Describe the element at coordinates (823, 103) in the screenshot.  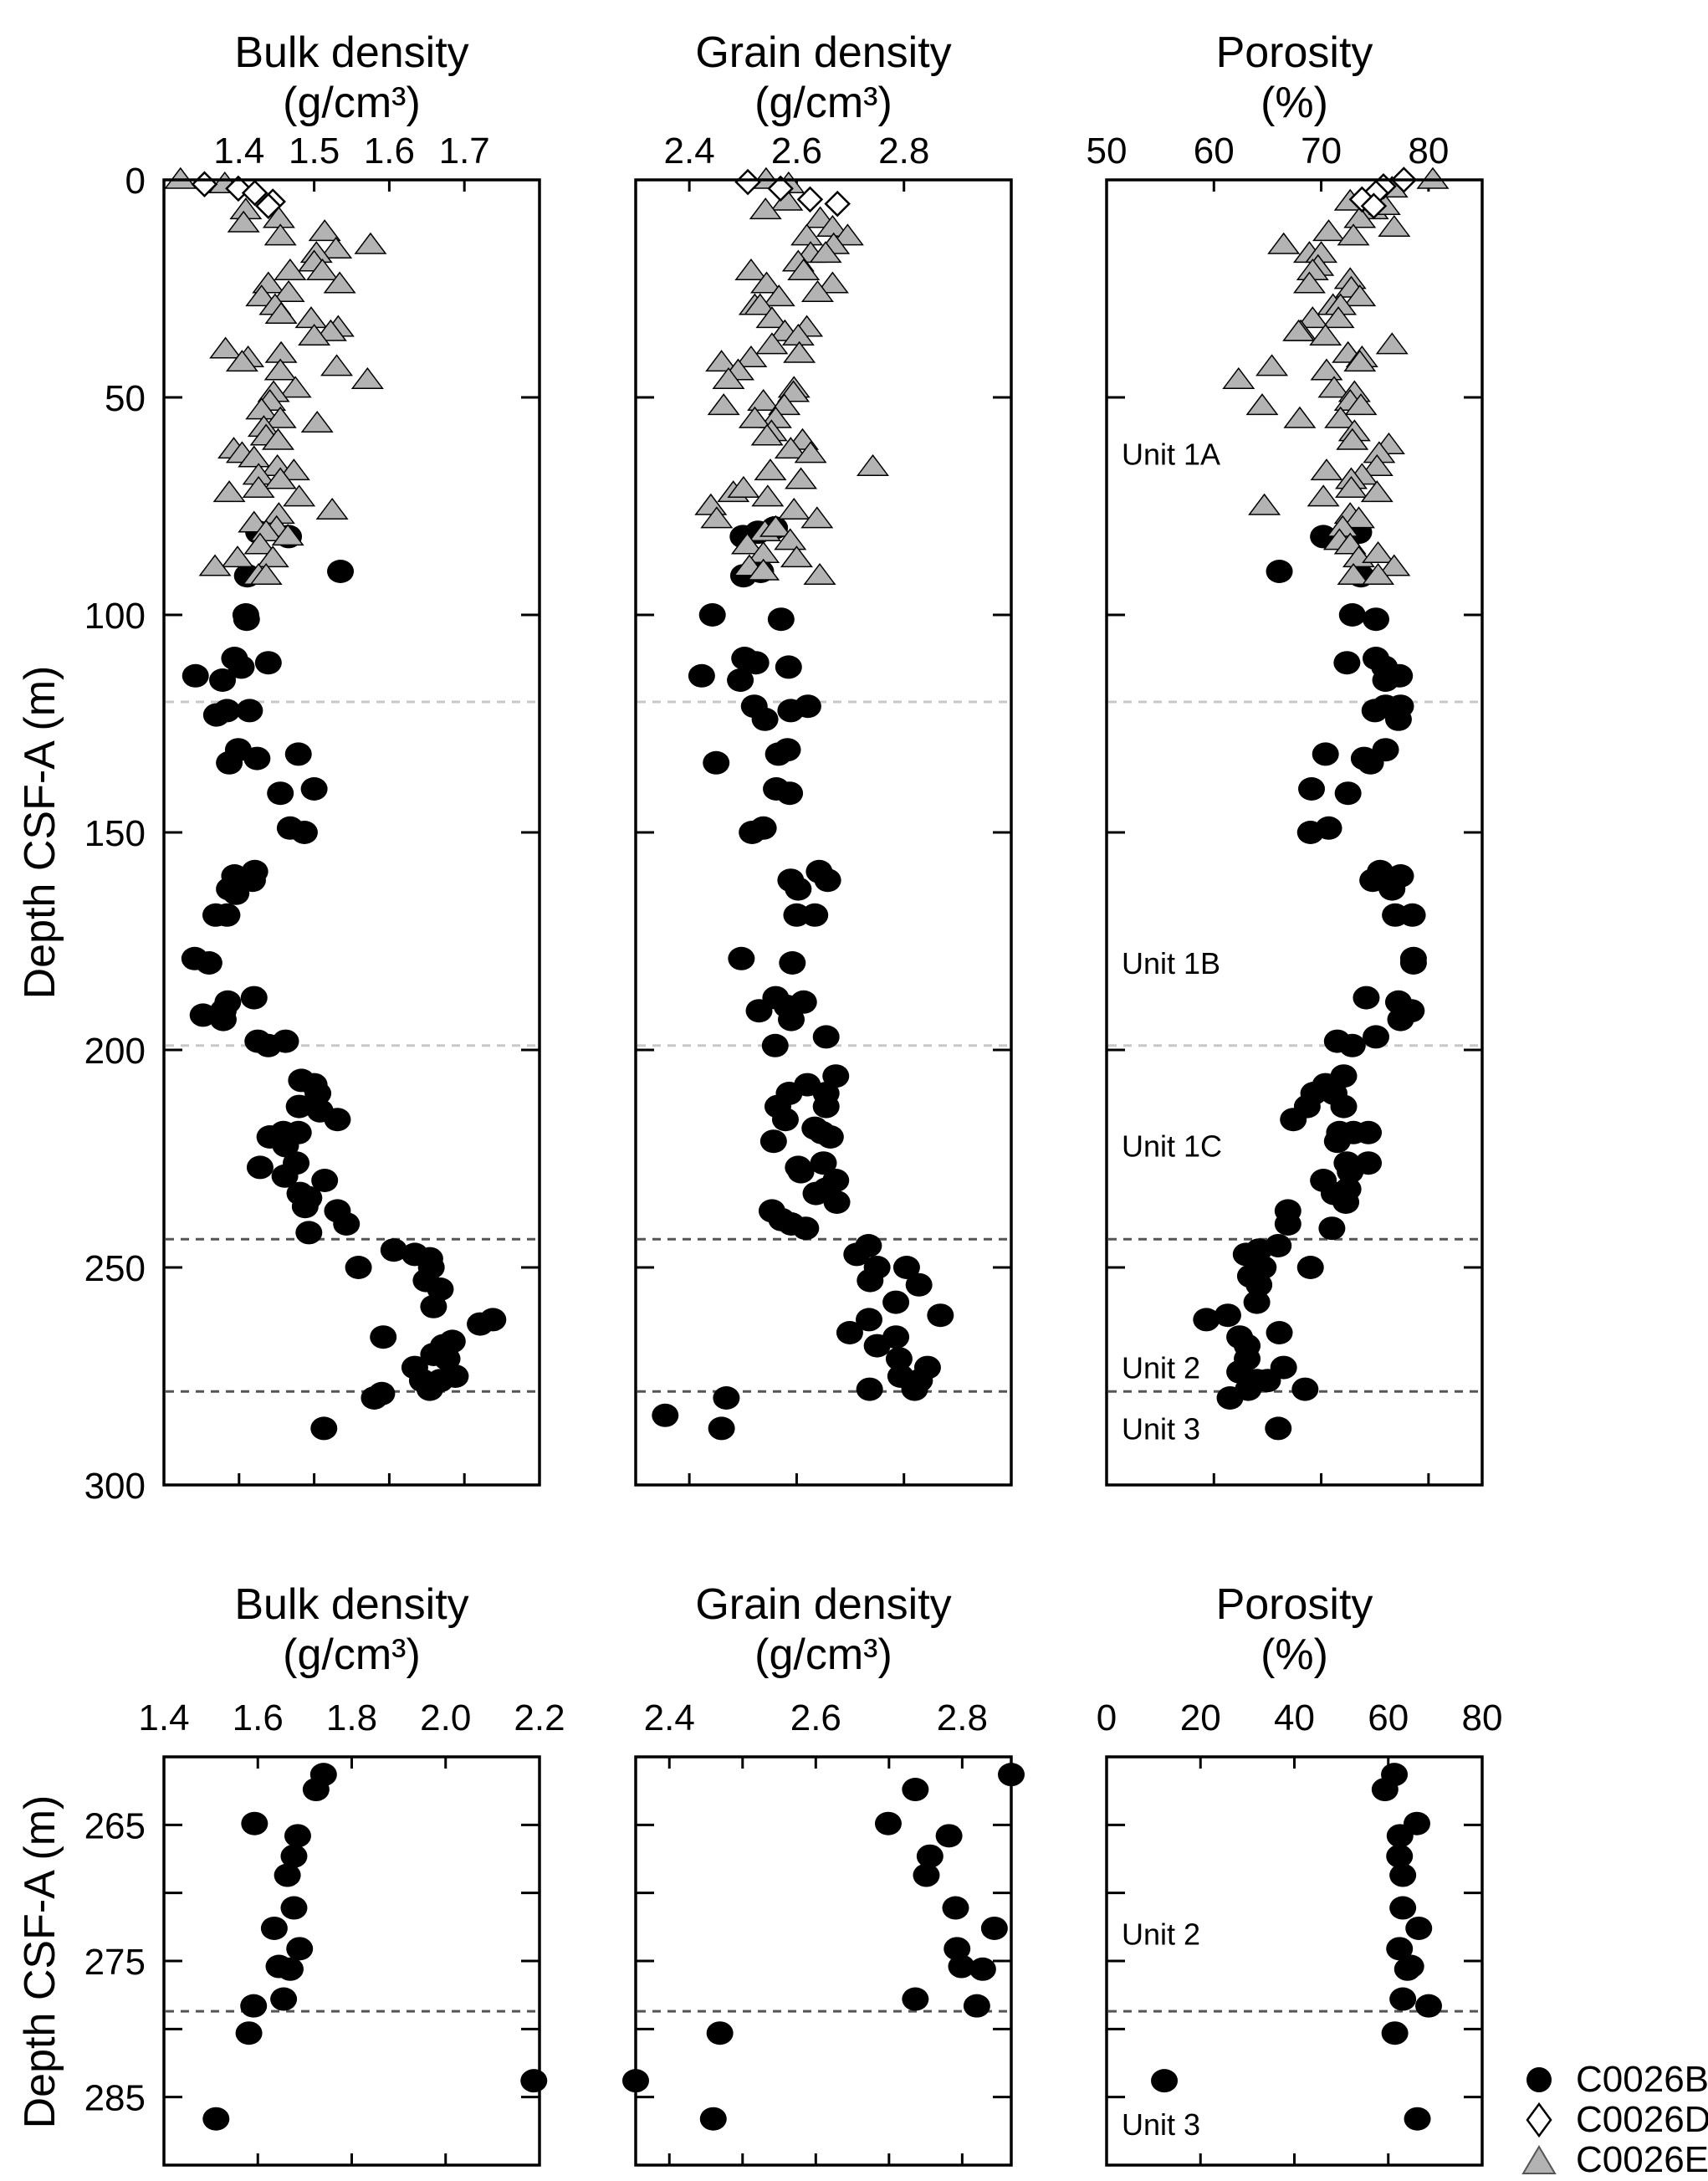
I see `panel-units: (g/cm³)` at that location.